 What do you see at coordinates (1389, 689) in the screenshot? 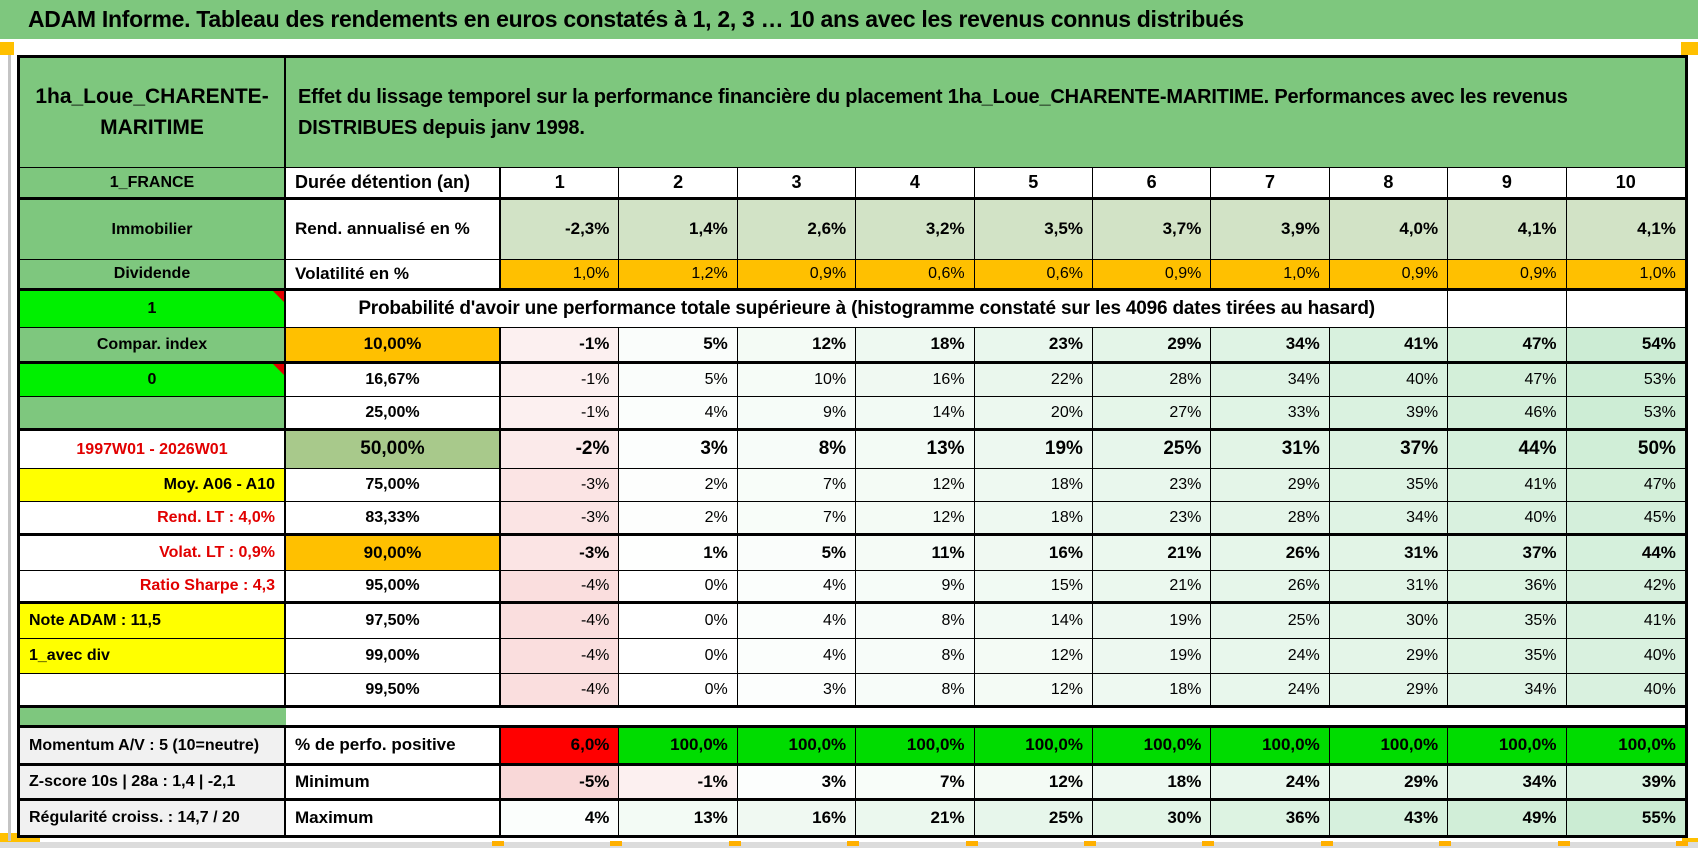
I see `data-cell: 29%` at bounding box center [1389, 689].